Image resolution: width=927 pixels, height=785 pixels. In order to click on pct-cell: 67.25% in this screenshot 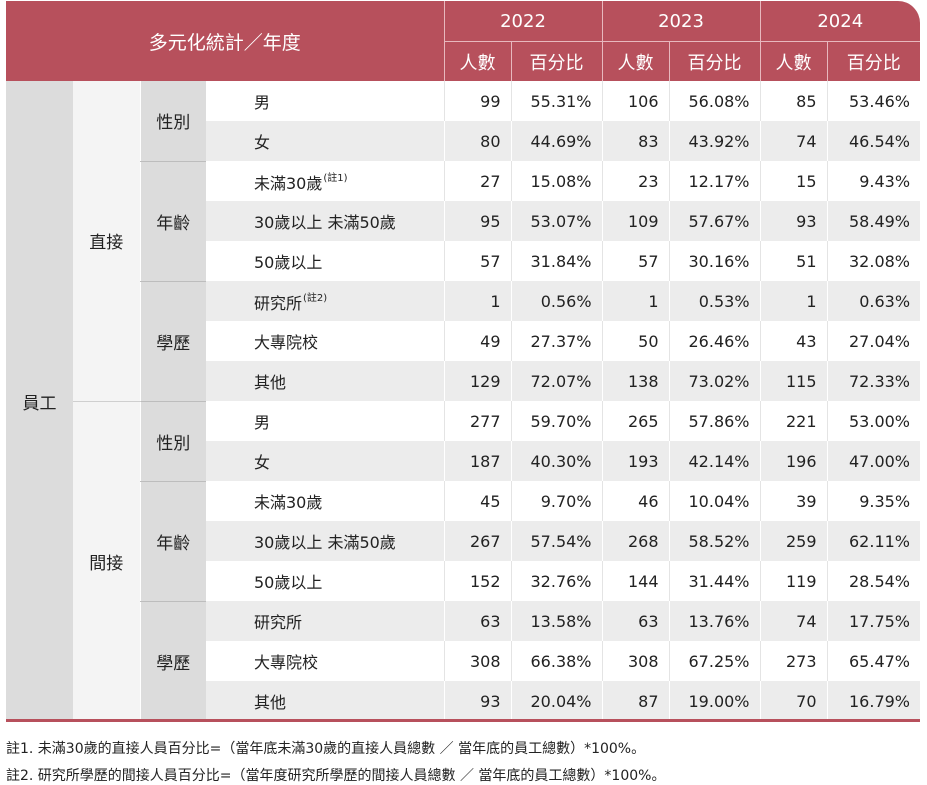, I will do `click(714, 661)`.